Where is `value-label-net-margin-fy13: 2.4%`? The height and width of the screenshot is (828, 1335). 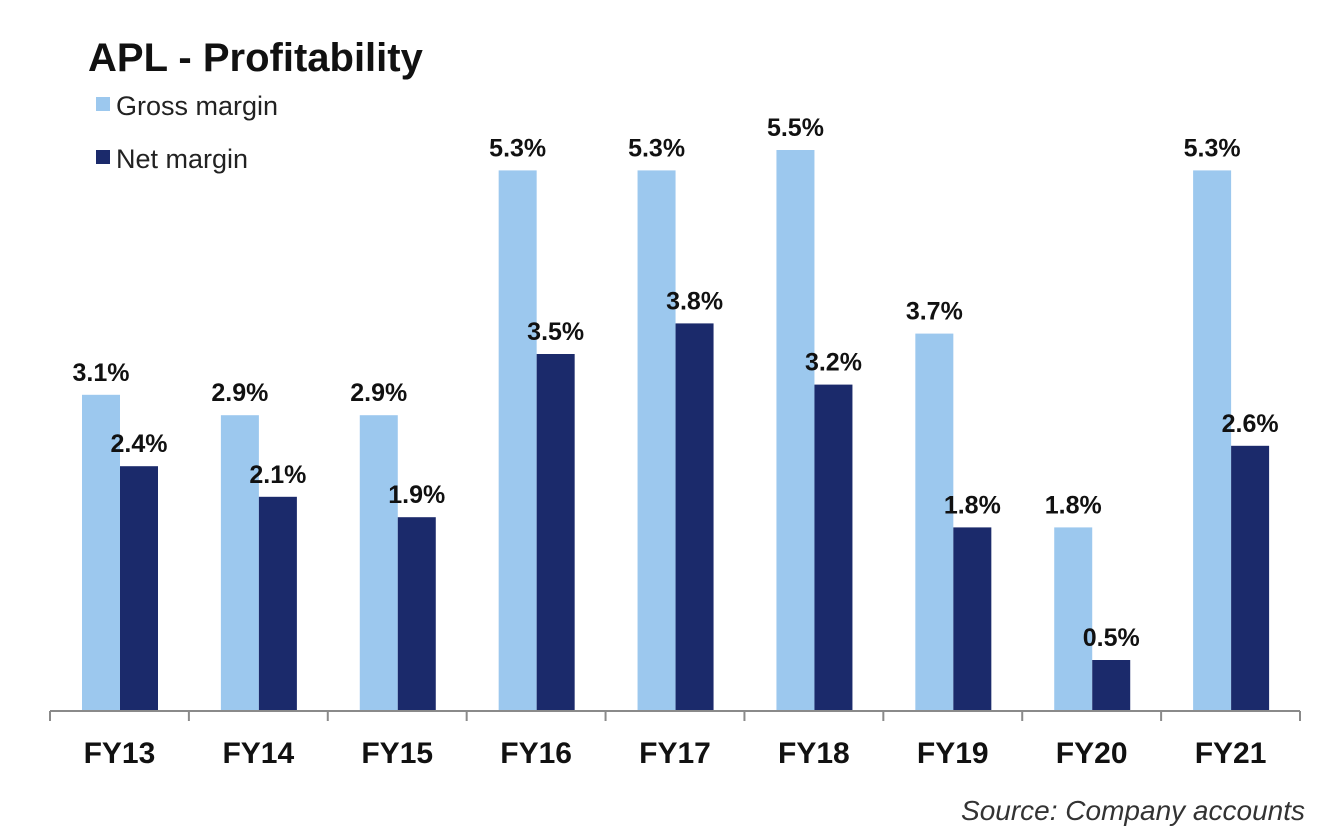 value-label-net-margin-fy13: 2.4% is located at coordinates (139, 444).